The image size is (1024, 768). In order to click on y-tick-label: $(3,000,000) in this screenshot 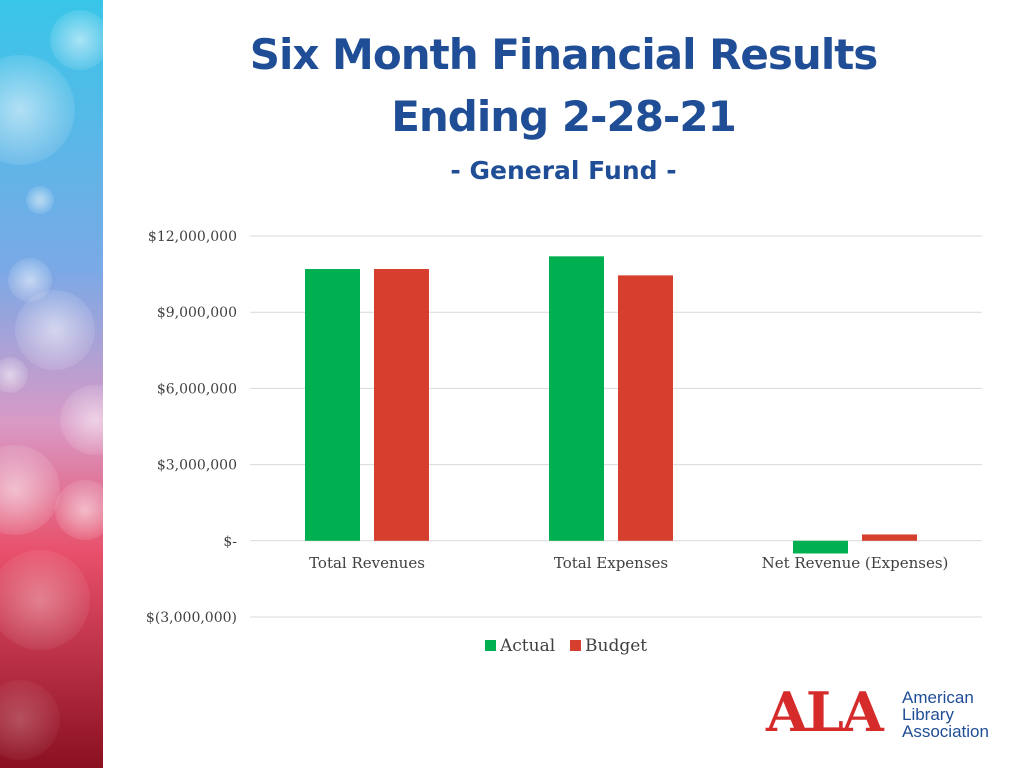, I will do `click(191, 618)`.